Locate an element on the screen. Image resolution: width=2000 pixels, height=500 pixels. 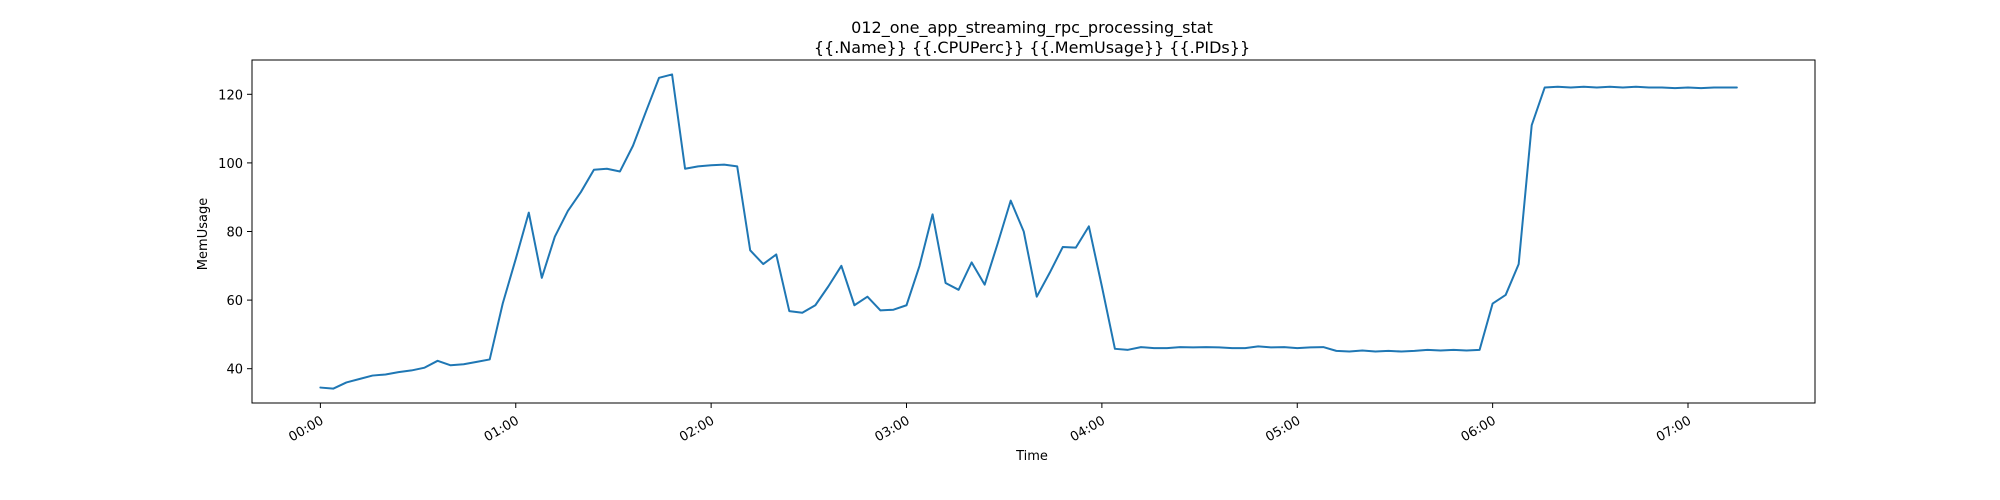
x-tick-label: 00:00 is located at coordinates (306, 429).